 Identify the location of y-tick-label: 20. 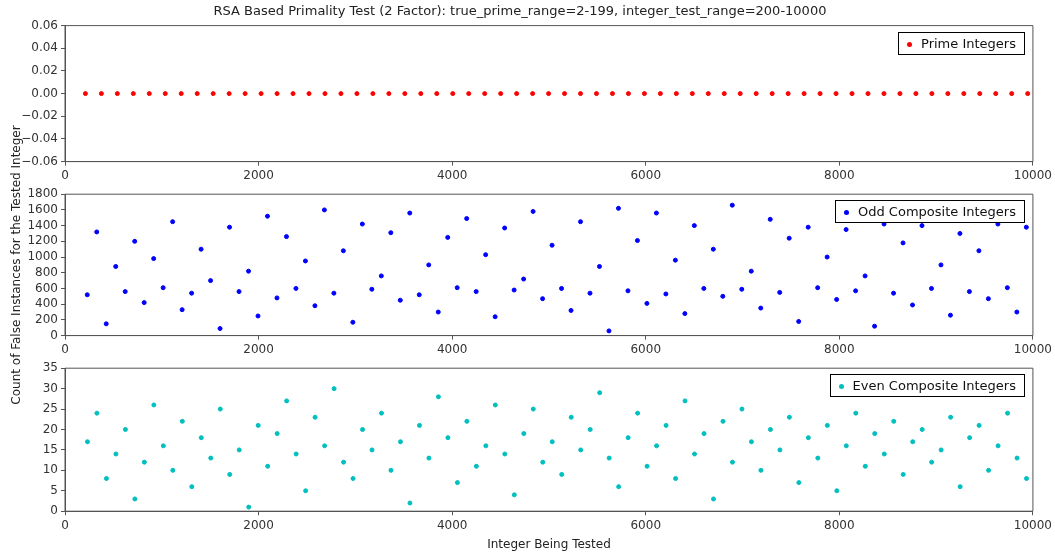
(50, 428).